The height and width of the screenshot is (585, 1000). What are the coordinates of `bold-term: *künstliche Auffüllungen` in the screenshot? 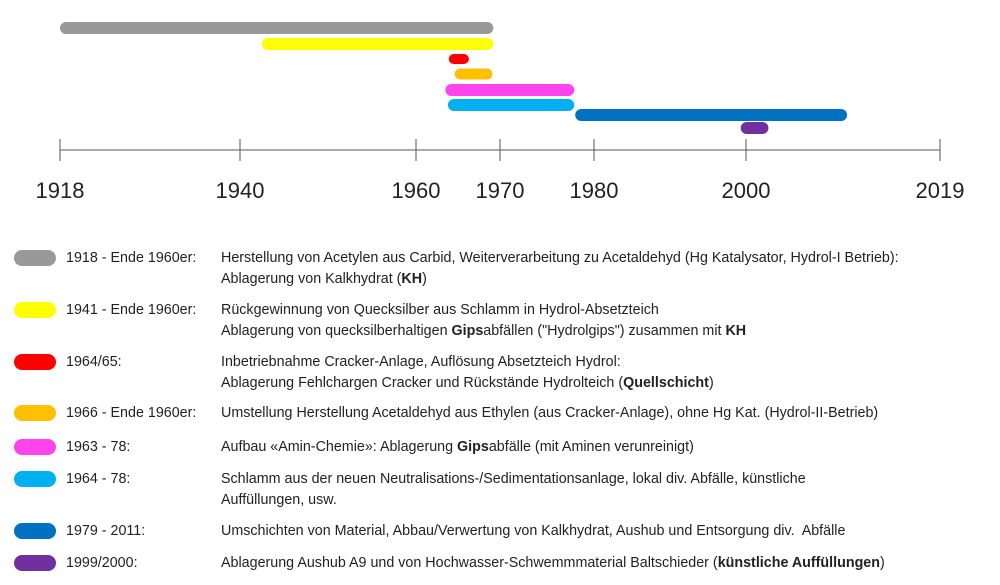 It's located at (798, 563).